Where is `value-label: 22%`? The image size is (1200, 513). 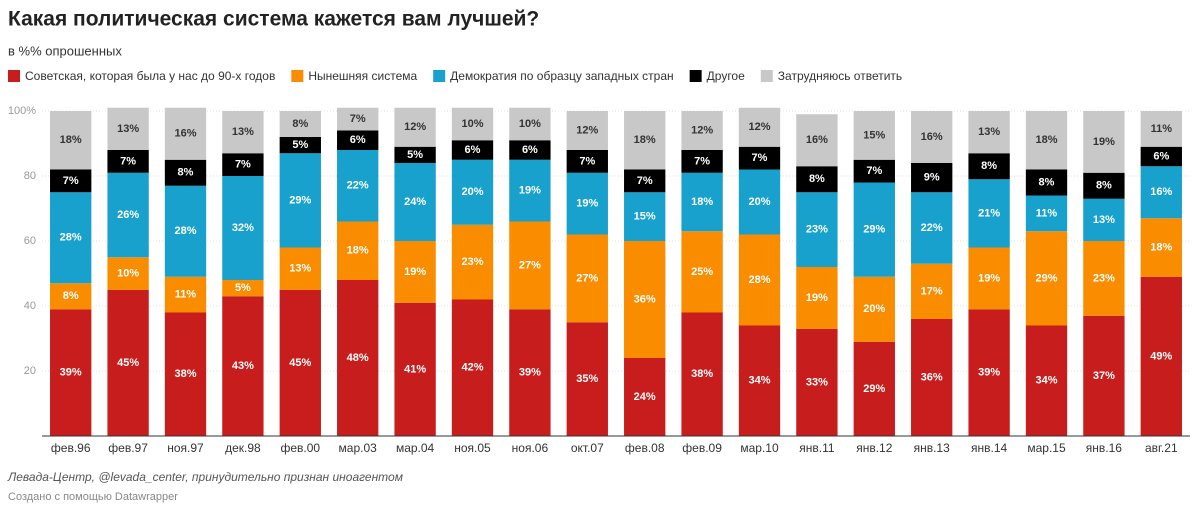
value-label: 22% is located at coordinates (358, 186).